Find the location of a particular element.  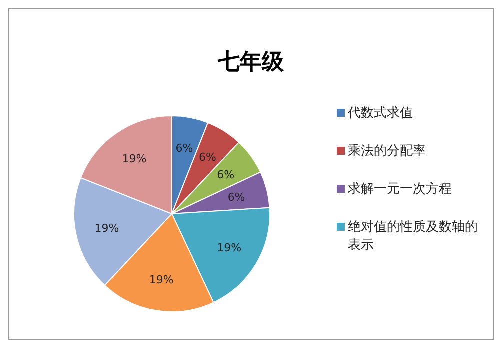

legend-label: 绝对值的性质及数轴的表示 is located at coordinates (413, 236).